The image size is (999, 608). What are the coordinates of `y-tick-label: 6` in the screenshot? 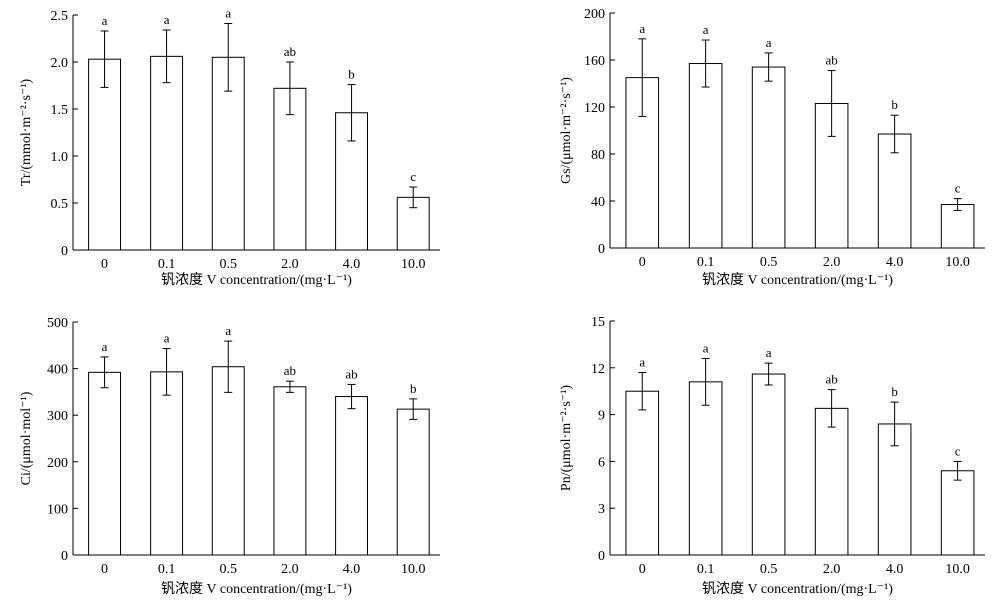 It's located at (601, 462).